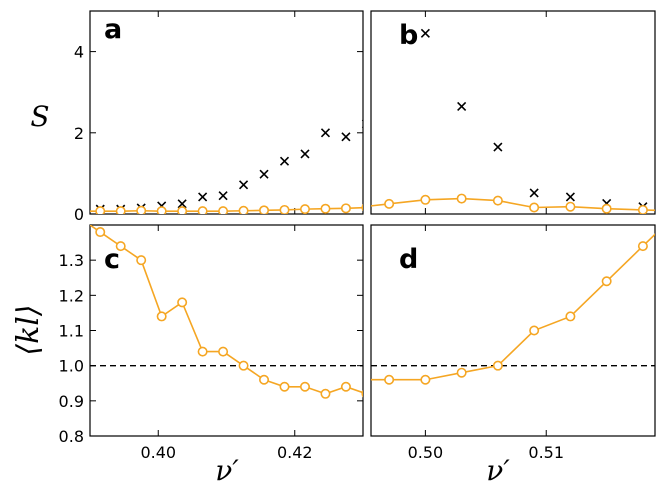  What do you see at coordinates (71, 295) in the screenshot?
I see `y-tick-label: 1.2` at bounding box center [71, 295].